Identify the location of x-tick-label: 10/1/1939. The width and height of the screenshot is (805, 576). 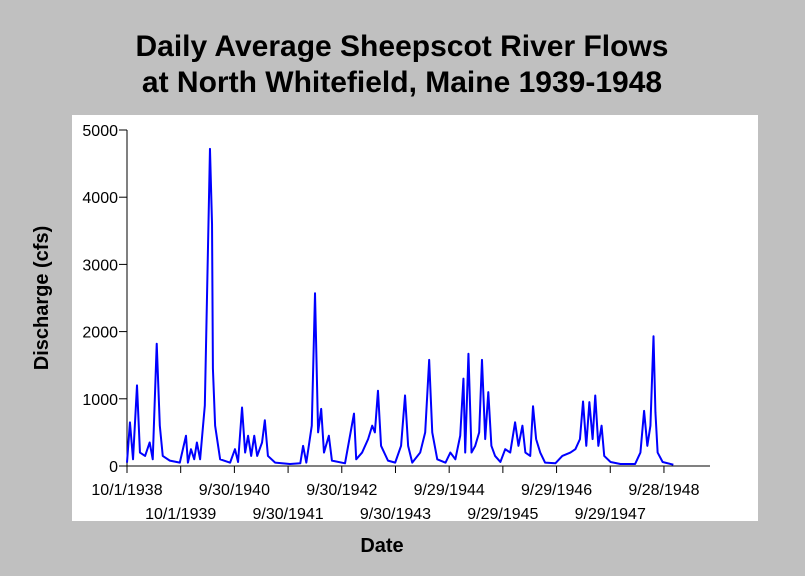
(180, 514).